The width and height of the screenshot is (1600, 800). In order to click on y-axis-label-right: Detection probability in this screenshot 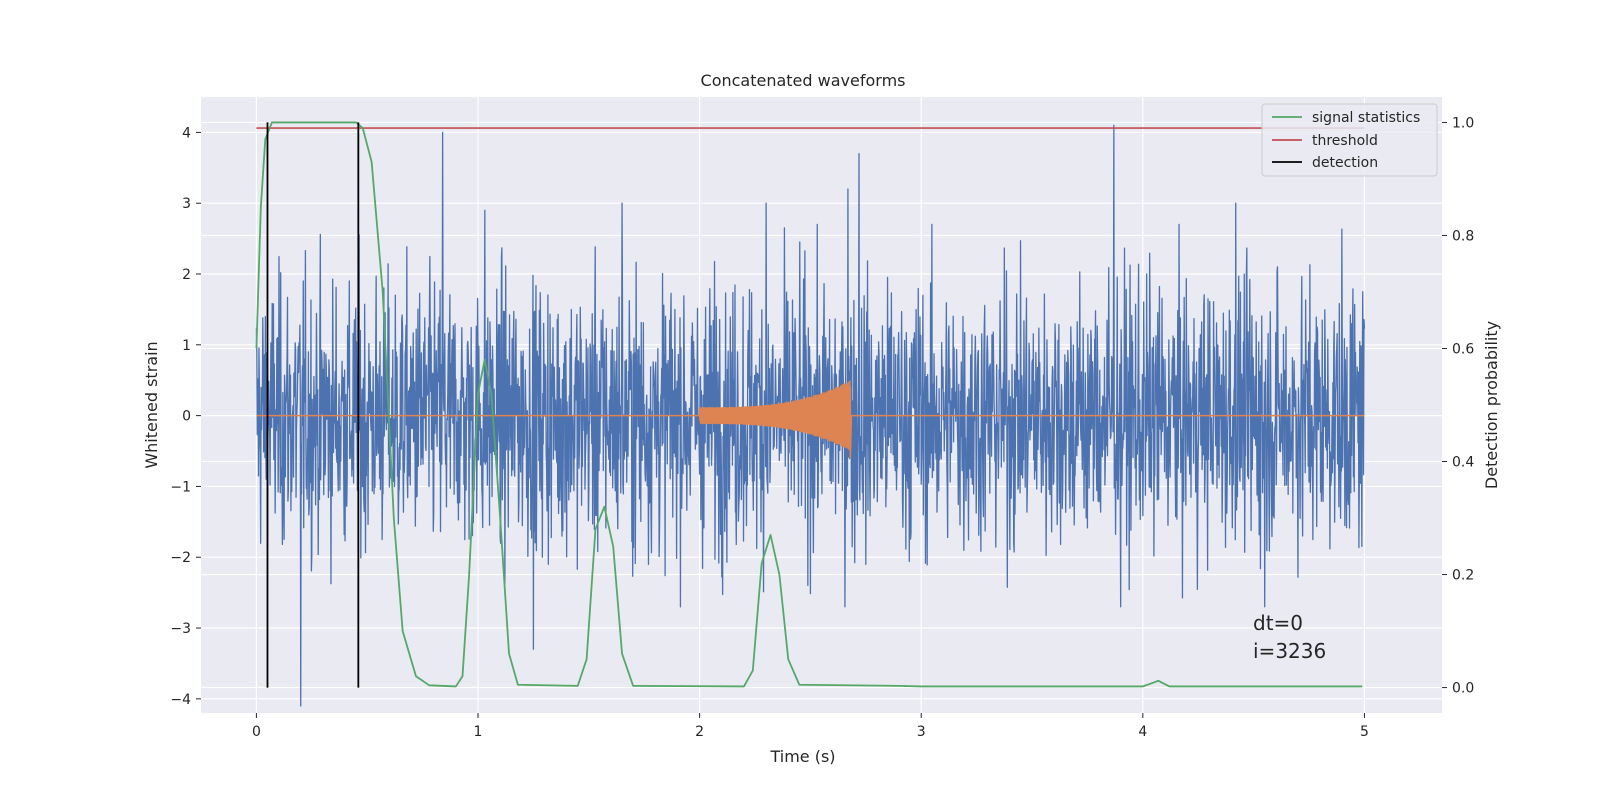, I will do `click(1491, 405)`.